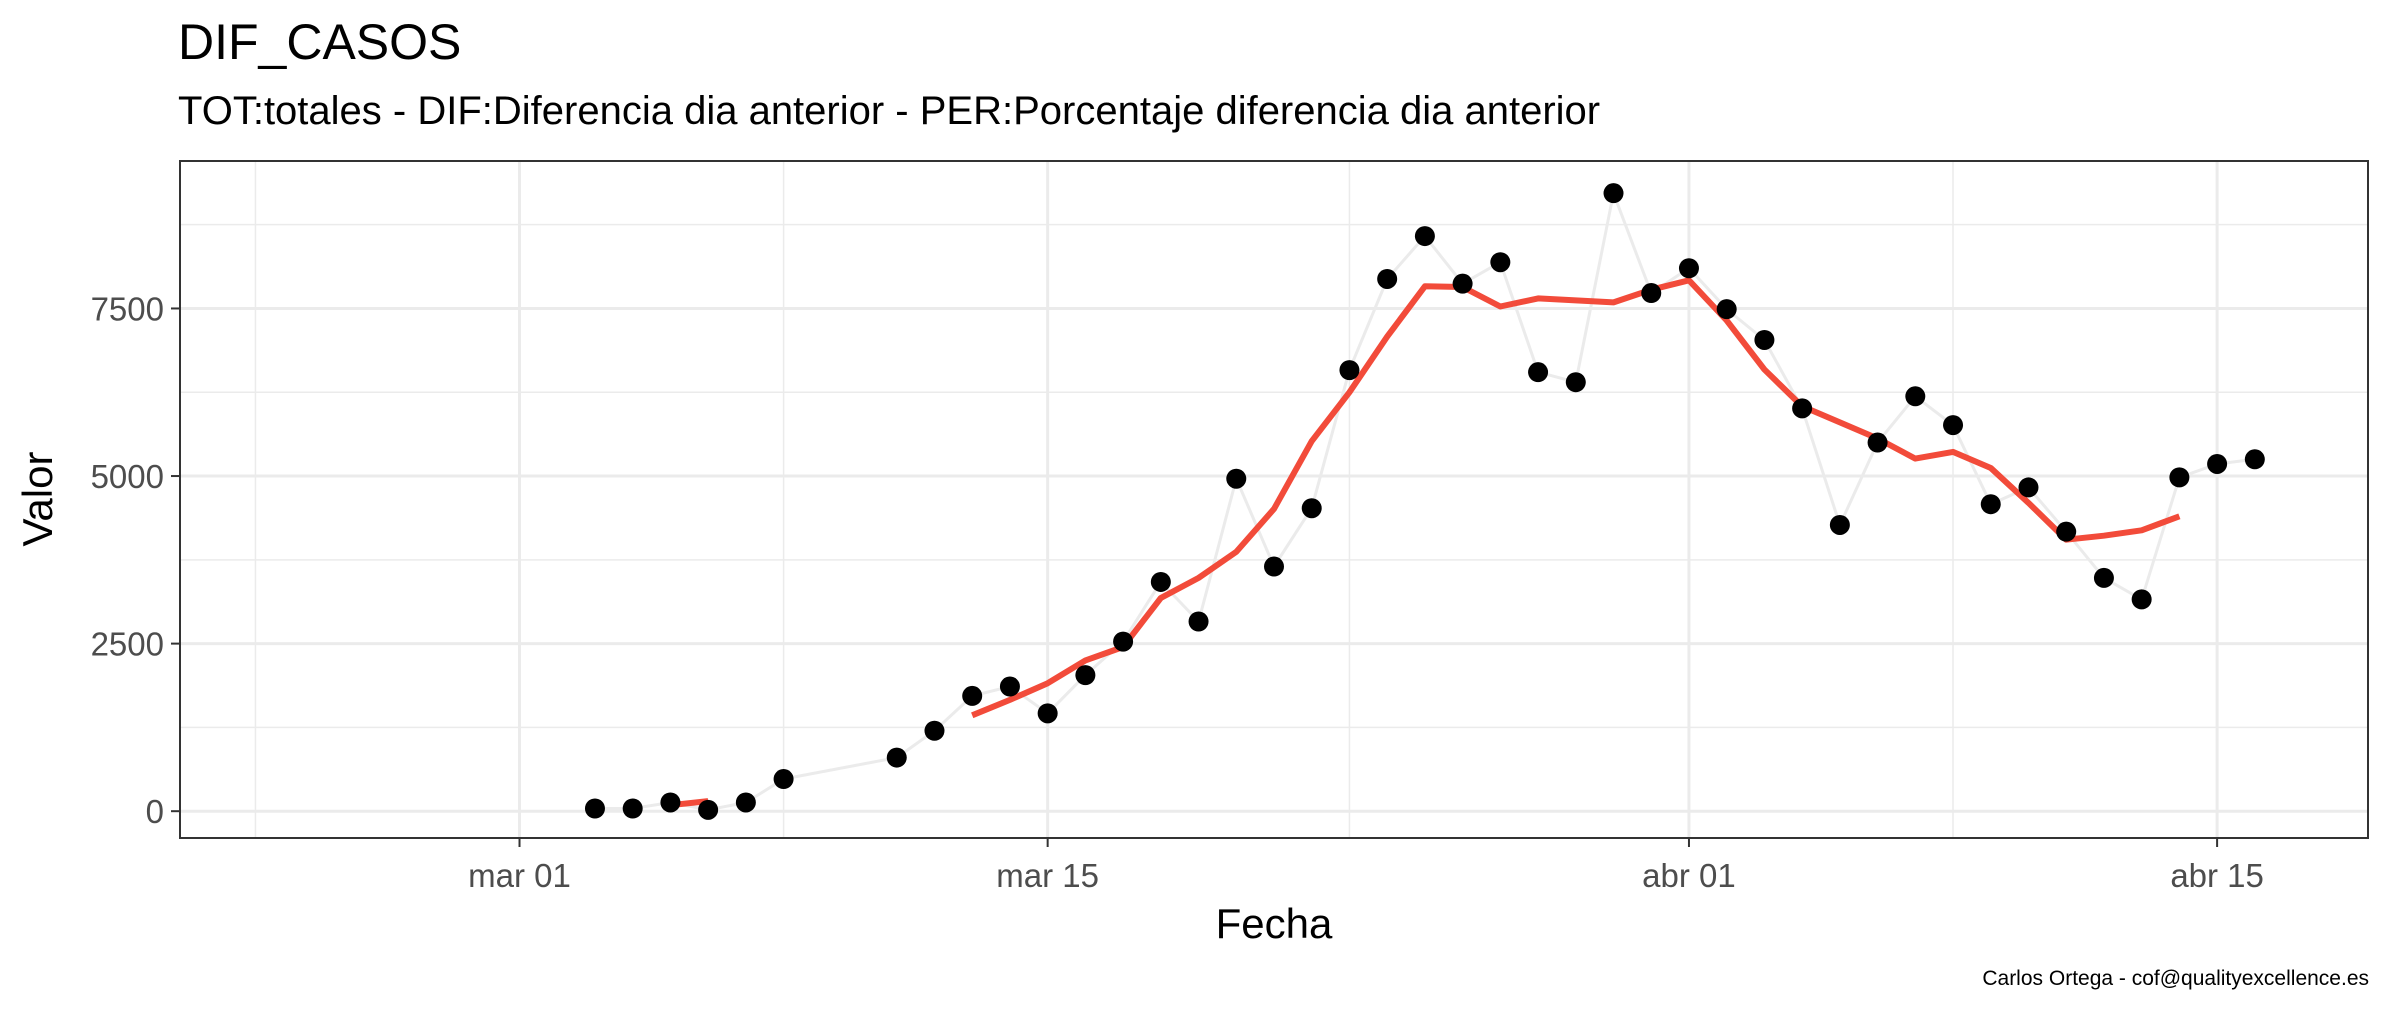 The width and height of the screenshot is (2391, 1012). What do you see at coordinates (127, 308) in the screenshot?
I see `y-tick-label: 7500` at bounding box center [127, 308].